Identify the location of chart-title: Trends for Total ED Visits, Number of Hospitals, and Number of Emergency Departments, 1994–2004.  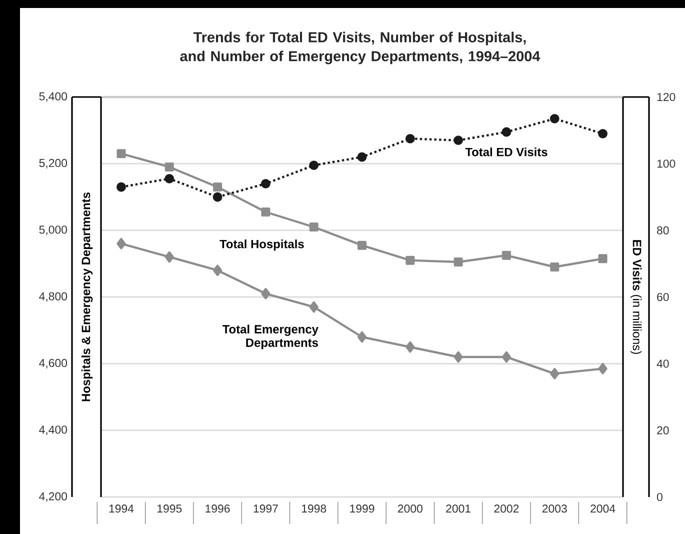
(360, 48).